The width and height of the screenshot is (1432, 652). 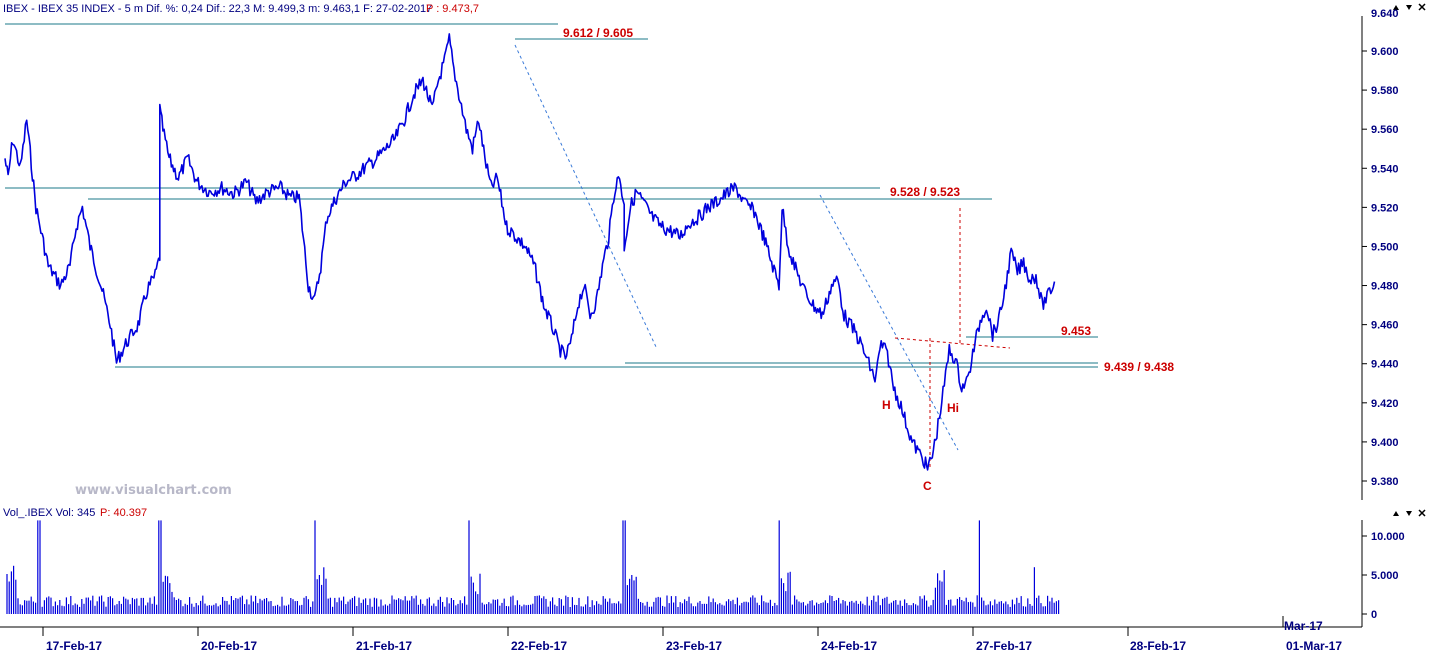 What do you see at coordinates (1314, 645) in the screenshot?
I see `x-tick-label: 01-Mar-17` at bounding box center [1314, 645].